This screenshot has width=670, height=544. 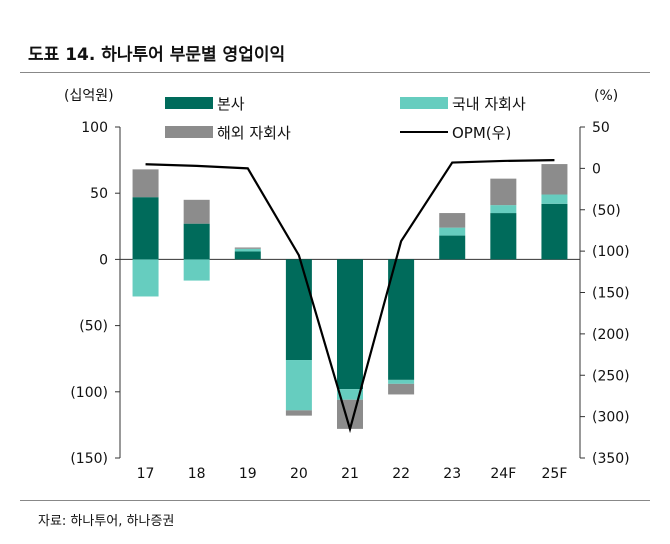 What do you see at coordinates (197, 474) in the screenshot?
I see `x-tick-label: 18` at bounding box center [197, 474].